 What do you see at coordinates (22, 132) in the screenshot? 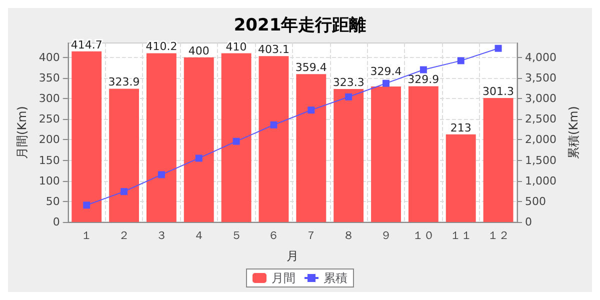
I see `y-axis-title: 月間(Km)` at bounding box center [22, 132].